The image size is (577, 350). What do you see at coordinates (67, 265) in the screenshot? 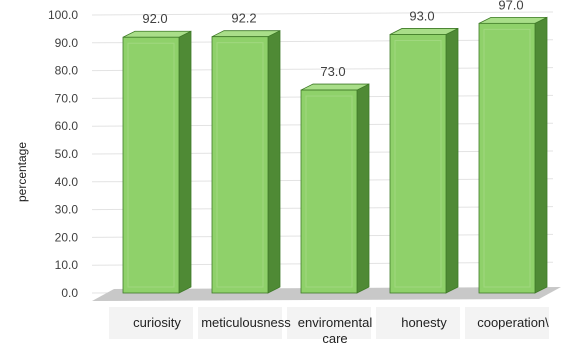
I see `y-tick-label: 10.0` at bounding box center [67, 265].